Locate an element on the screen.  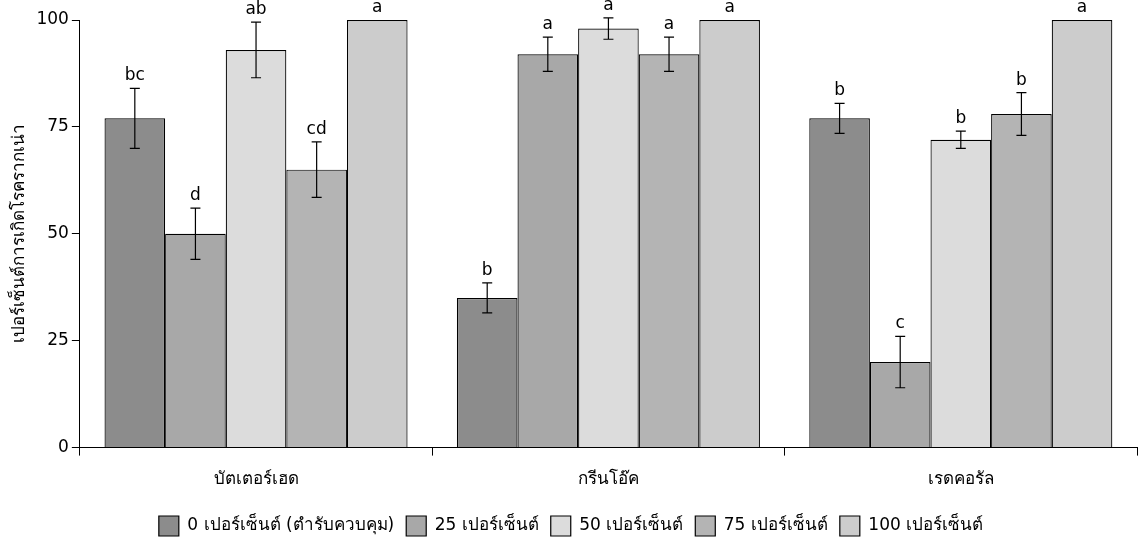
y-tick-label: 75 is located at coordinates (58, 125).